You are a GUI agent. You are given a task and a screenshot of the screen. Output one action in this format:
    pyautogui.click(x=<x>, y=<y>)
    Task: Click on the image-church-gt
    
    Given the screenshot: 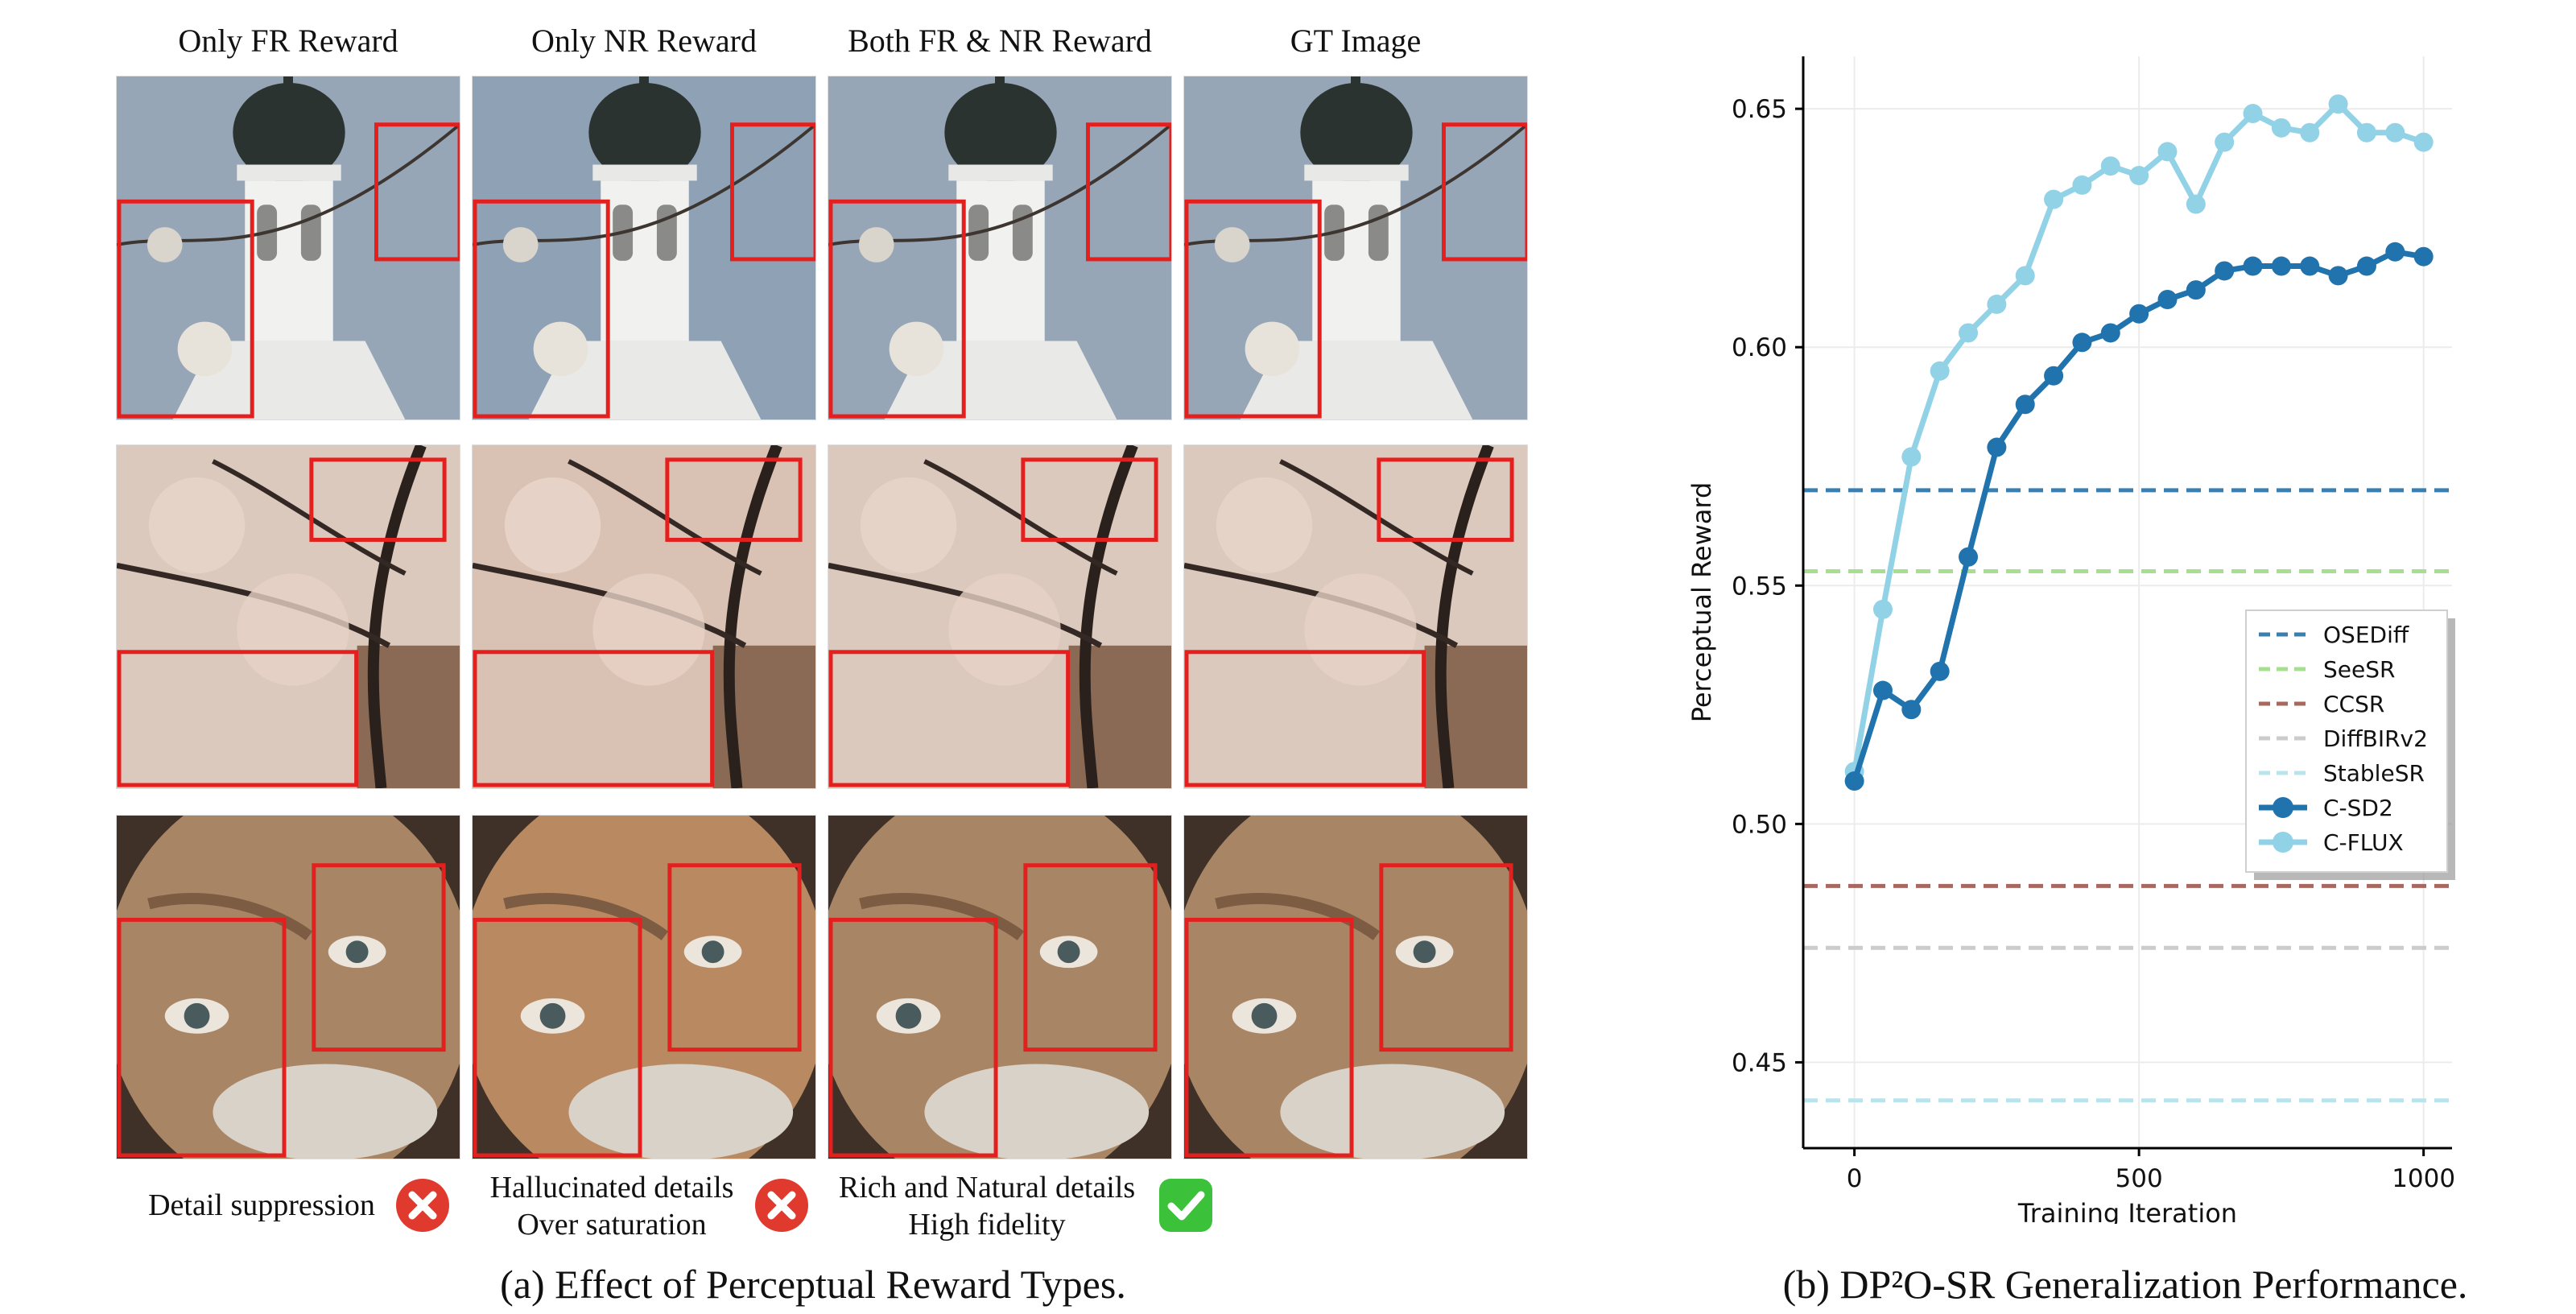 What is the action you would take?
    pyautogui.click(x=1355, y=248)
    